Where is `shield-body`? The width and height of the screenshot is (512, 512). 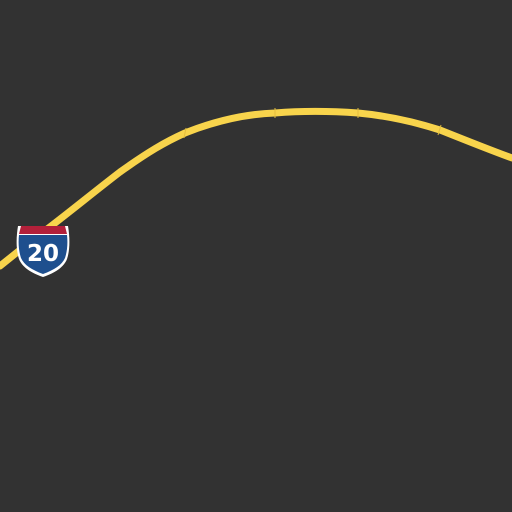
shield-body is located at coordinates (43, 254).